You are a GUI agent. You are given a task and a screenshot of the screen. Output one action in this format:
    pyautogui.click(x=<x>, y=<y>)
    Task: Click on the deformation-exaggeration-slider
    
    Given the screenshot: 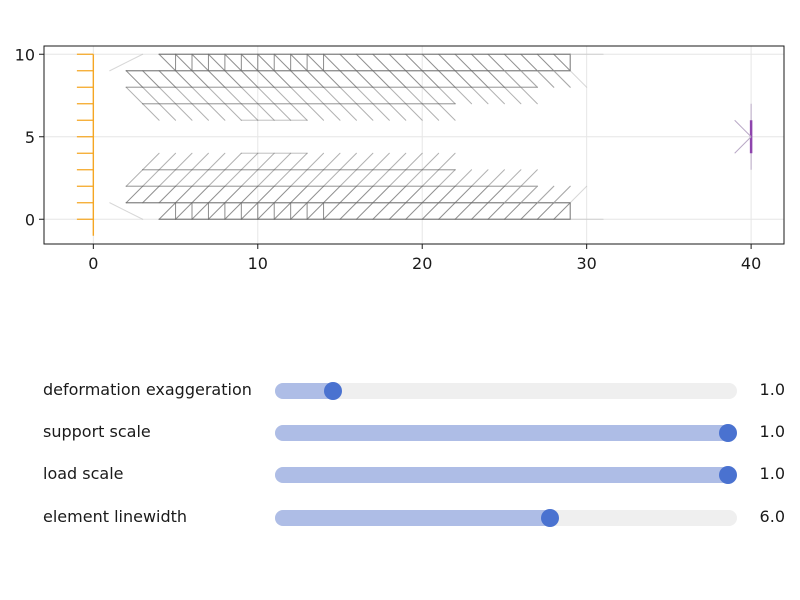 What is the action you would take?
    pyautogui.click(x=506, y=391)
    